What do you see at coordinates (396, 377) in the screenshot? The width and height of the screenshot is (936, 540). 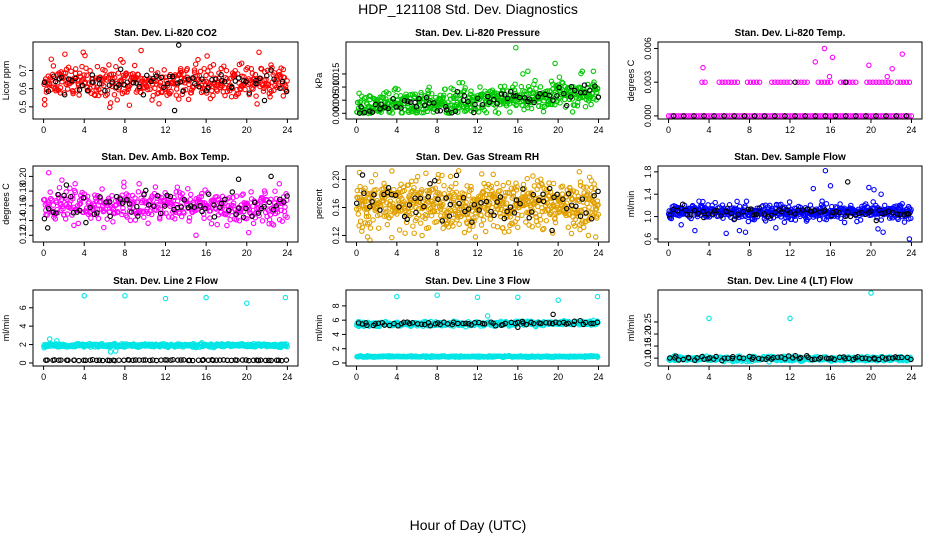 I see `x-tick-label: 4` at bounding box center [396, 377].